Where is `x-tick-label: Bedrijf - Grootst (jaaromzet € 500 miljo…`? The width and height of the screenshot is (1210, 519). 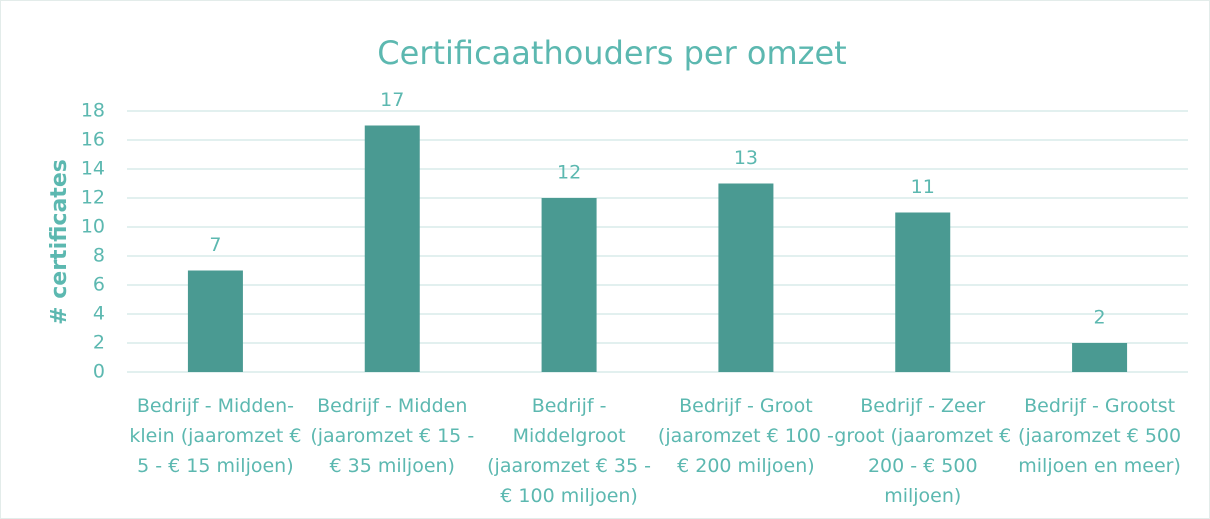
x-tick-label: Bedrijf - Grootst (jaaromzet € 500 miljo… is located at coordinates (1100, 436).